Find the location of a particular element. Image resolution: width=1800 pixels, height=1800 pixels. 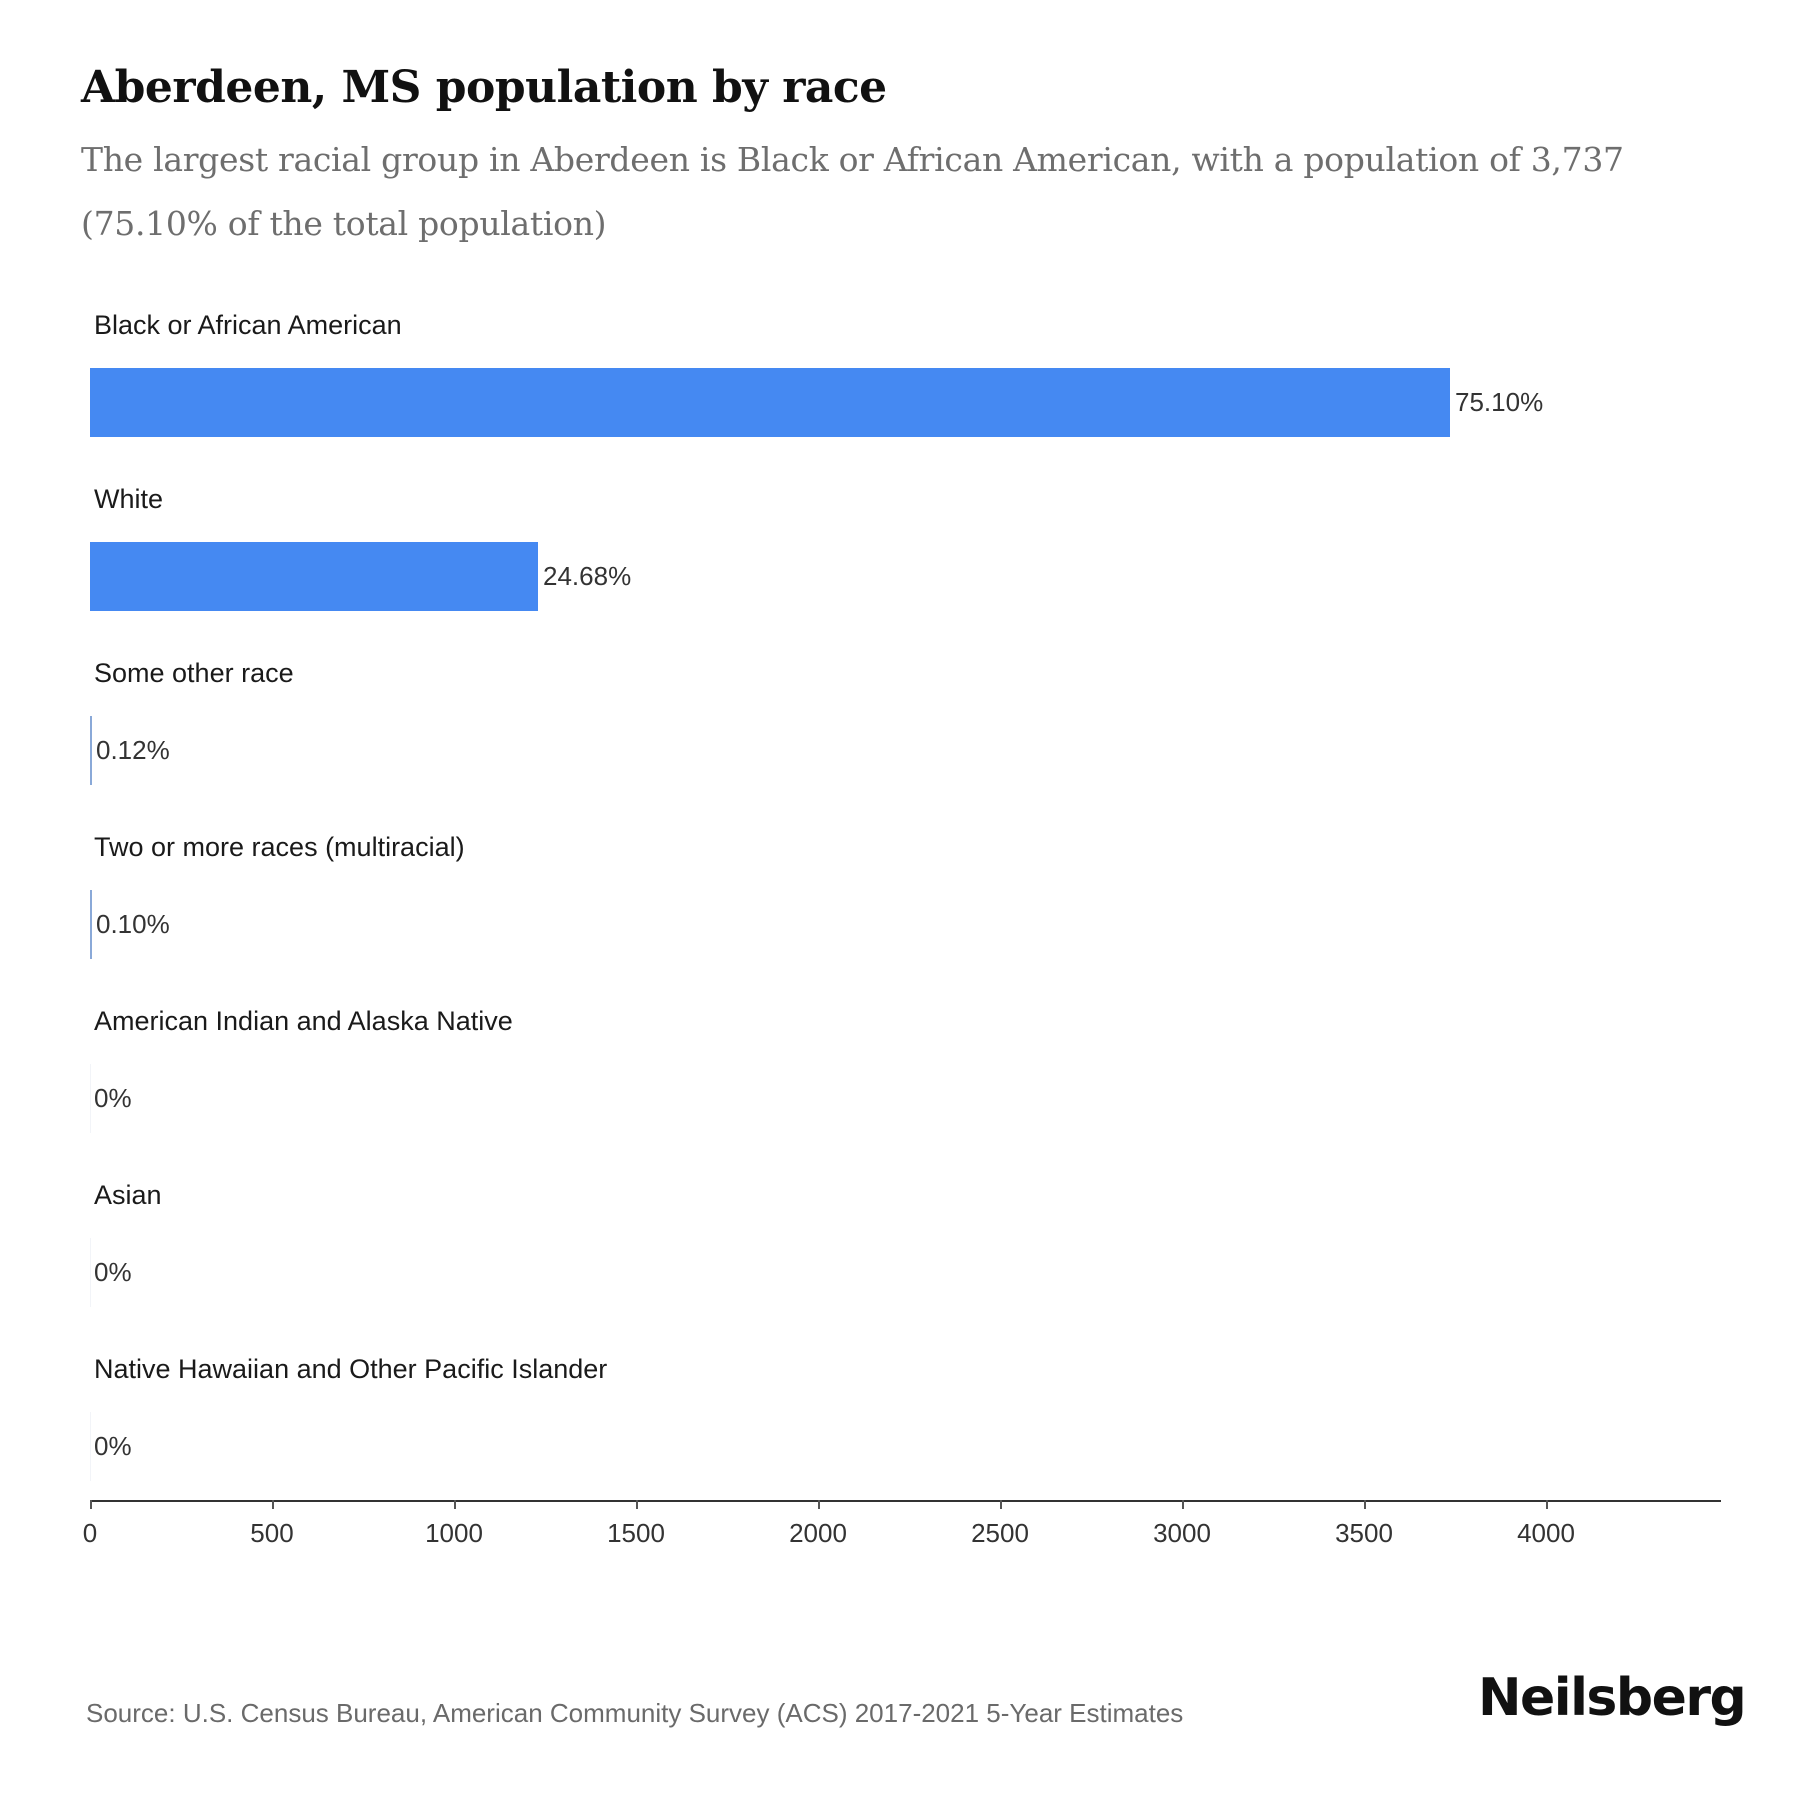

category-label: Some other race is located at coordinates (194, 673).